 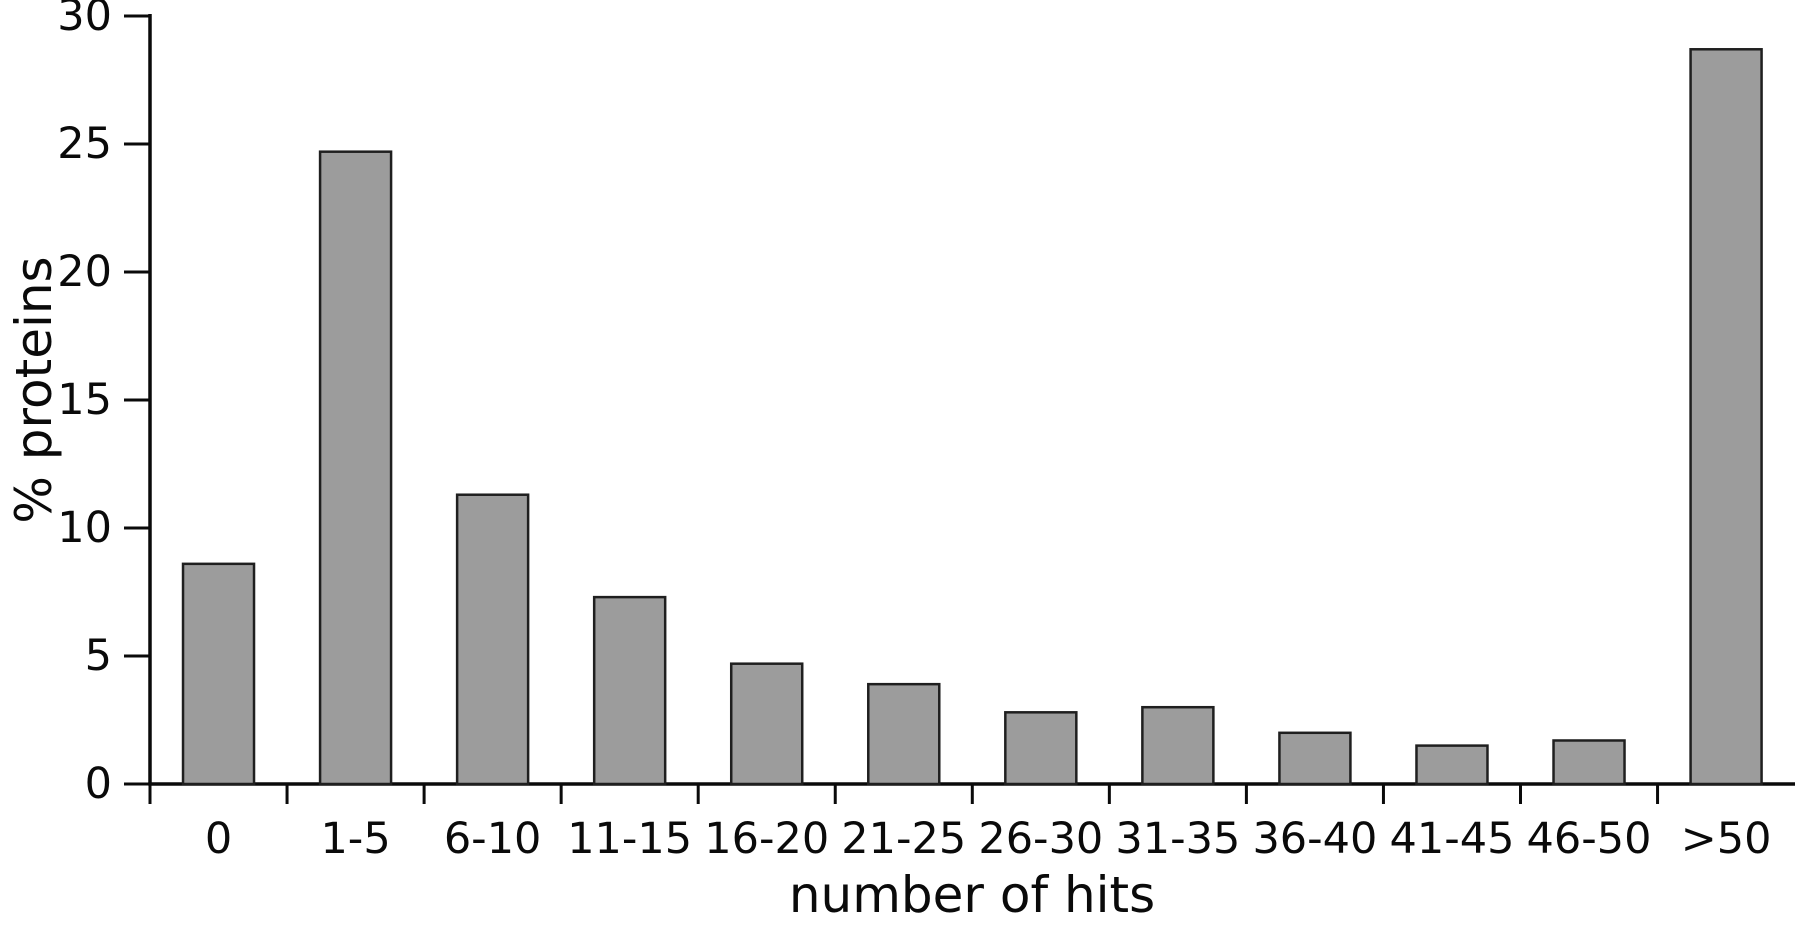 What do you see at coordinates (84, 528) in the screenshot?
I see `y-tick-label-10: 10` at bounding box center [84, 528].